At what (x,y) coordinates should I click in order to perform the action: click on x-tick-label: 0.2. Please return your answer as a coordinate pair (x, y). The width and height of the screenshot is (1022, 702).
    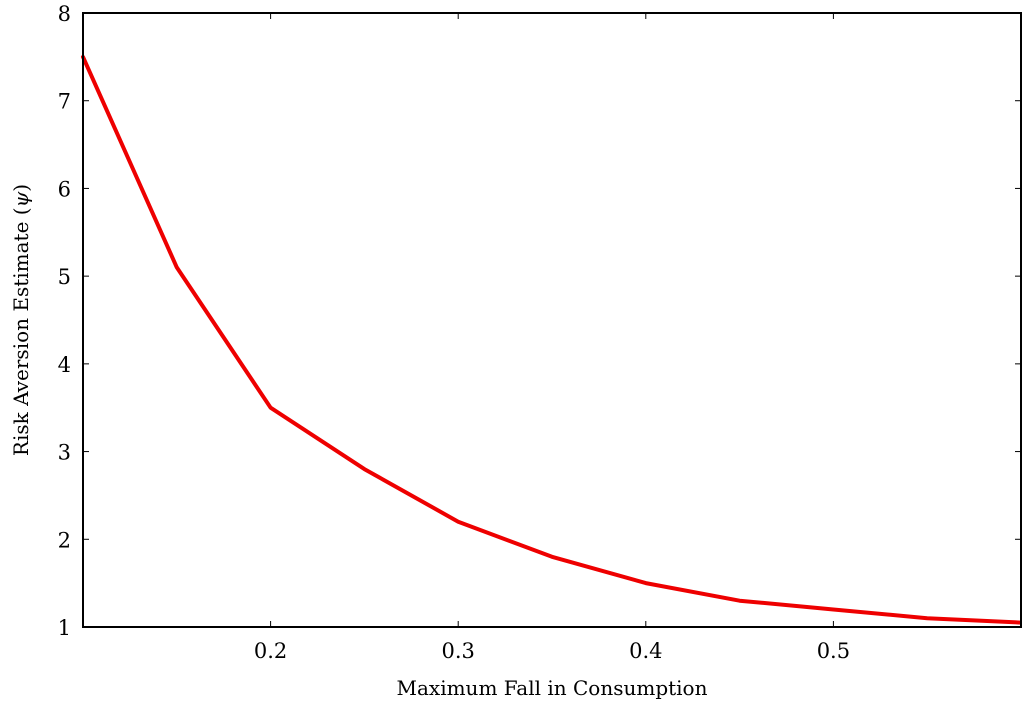
    Looking at the image, I should click on (270, 651).